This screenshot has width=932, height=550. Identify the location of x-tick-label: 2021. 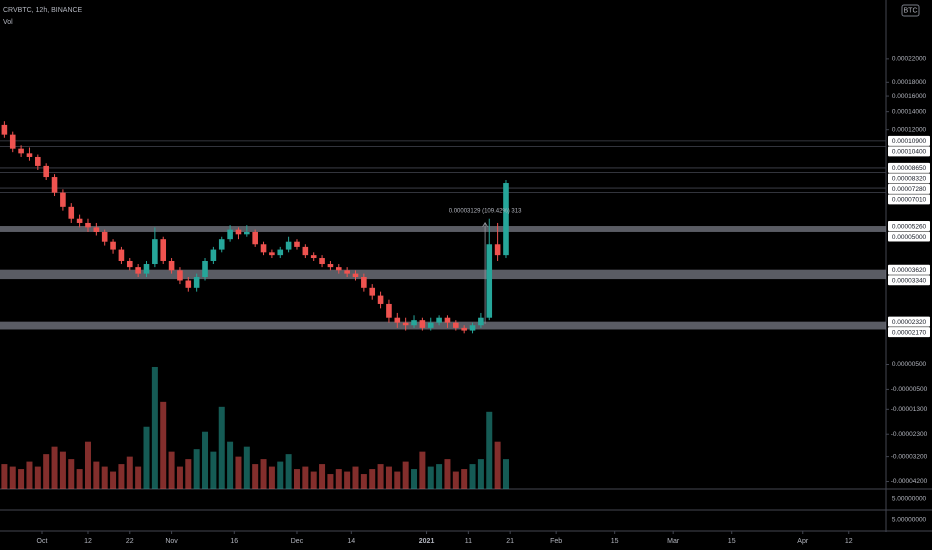
(427, 541).